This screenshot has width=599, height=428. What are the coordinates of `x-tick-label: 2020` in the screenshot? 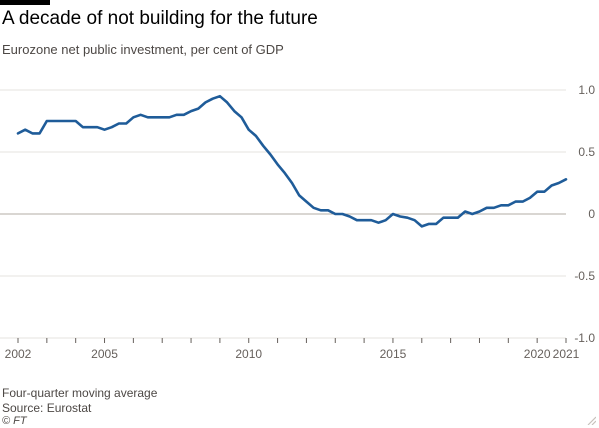 It's located at (537, 354).